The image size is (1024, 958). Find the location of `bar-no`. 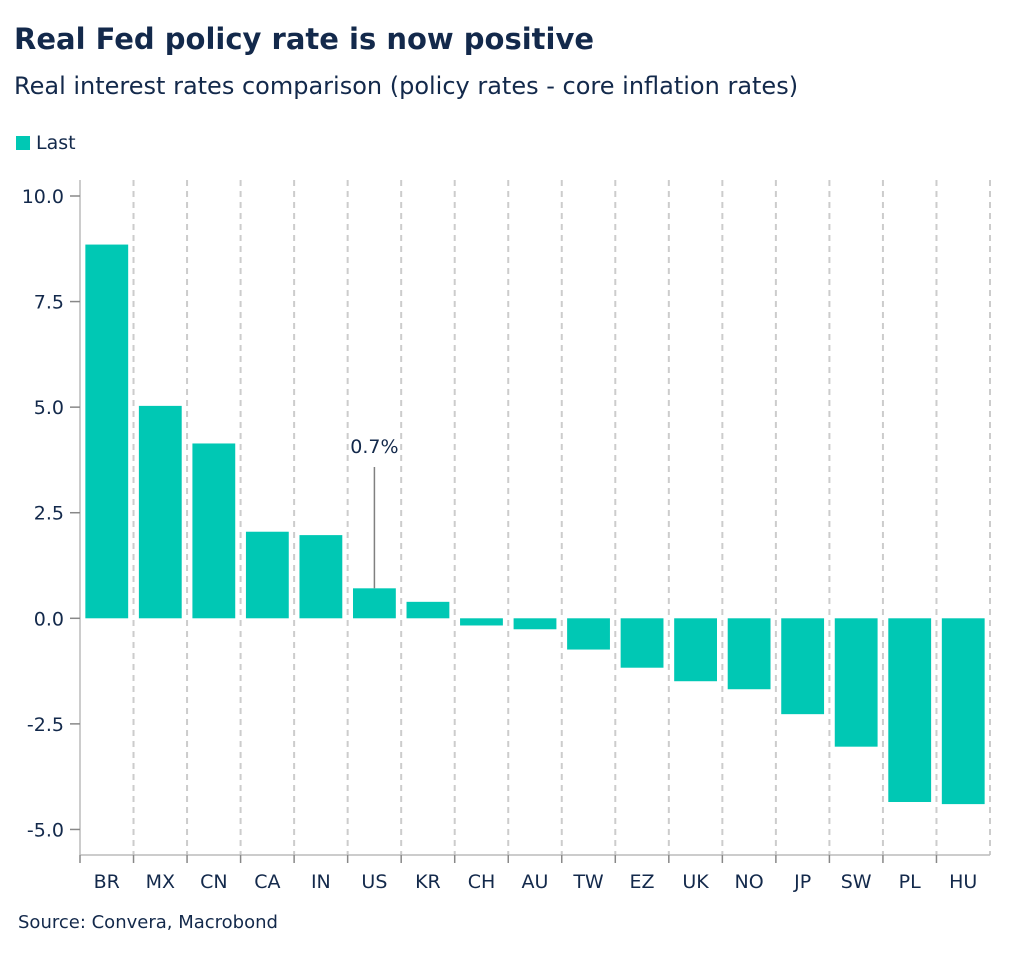

bar-no is located at coordinates (749, 654).